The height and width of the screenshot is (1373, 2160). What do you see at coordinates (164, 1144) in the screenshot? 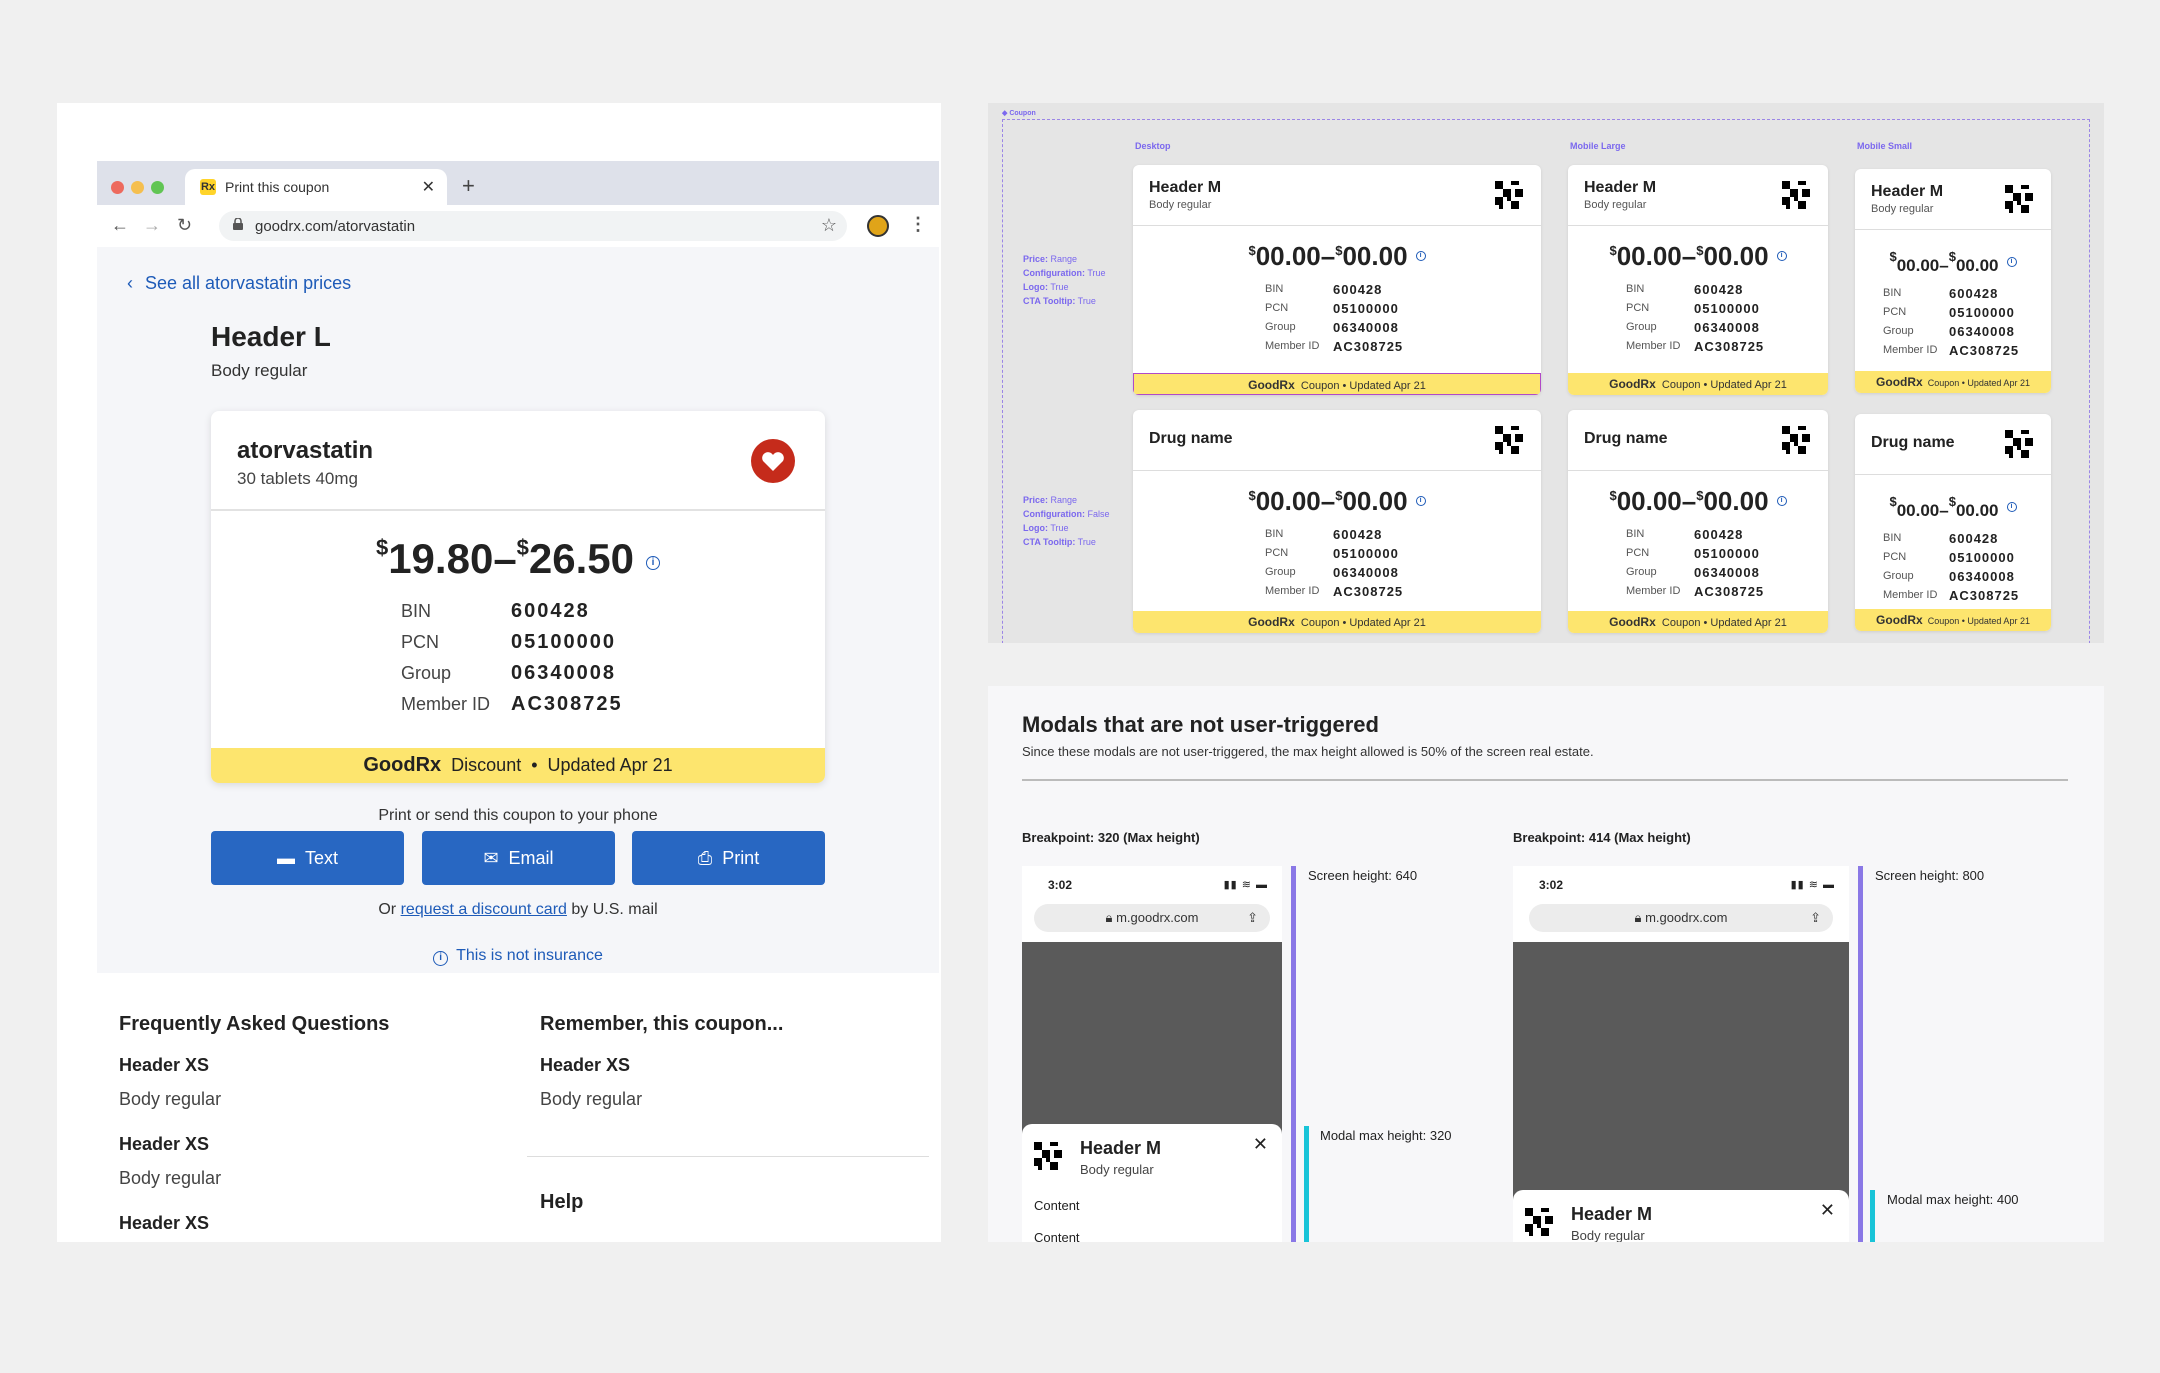
I see `faq-q2: Header XS` at bounding box center [164, 1144].